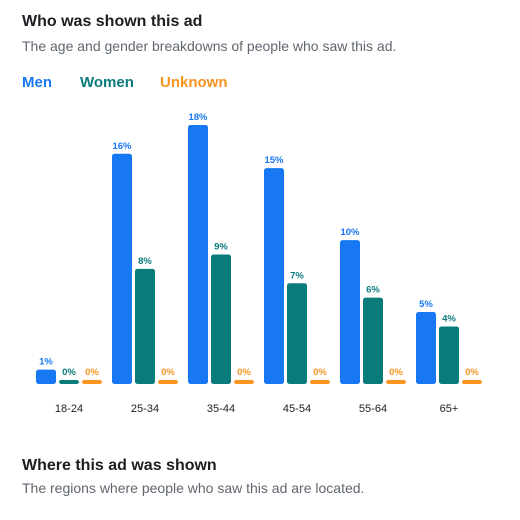 The width and height of the screenshot is (520, 520). I want to click on legend-item-unknown: Unknown, so click(194, 82).